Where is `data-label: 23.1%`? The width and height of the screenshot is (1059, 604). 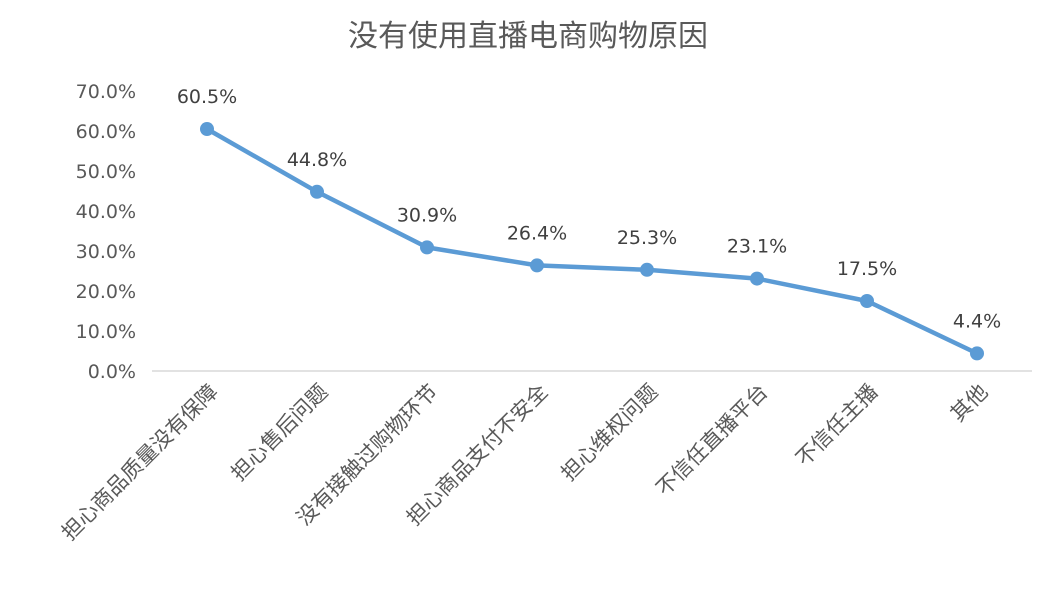 data-label: 23.1% is located at coordinates (757, 247).